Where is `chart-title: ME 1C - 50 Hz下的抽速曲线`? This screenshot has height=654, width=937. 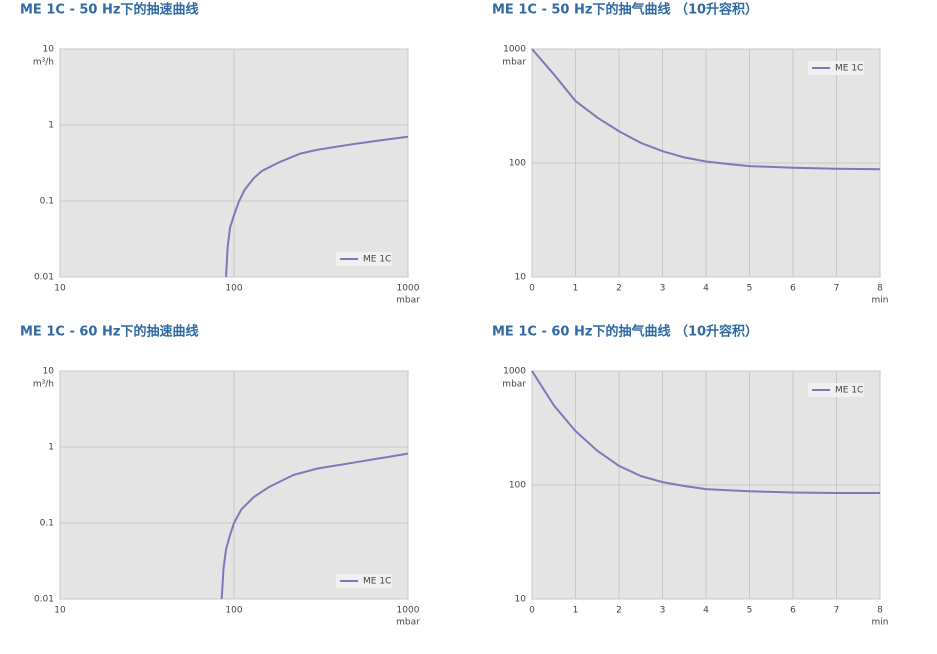 chart-title: ME 1C - 50 Hz下的抽速曲线 is located at coordinates (109, 10).